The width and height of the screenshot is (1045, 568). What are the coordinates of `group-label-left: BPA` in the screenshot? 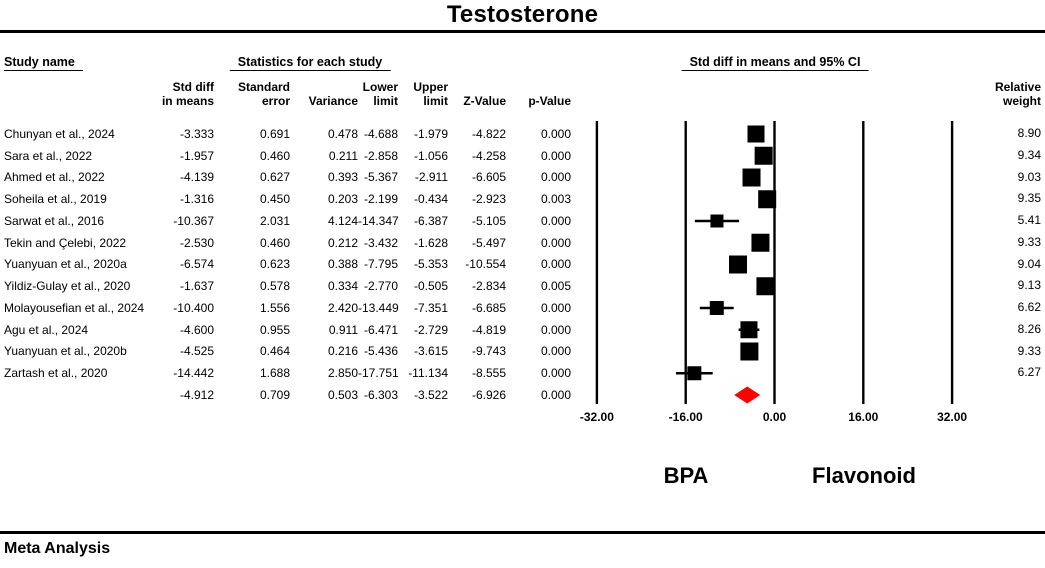 It's located at (686, 475).